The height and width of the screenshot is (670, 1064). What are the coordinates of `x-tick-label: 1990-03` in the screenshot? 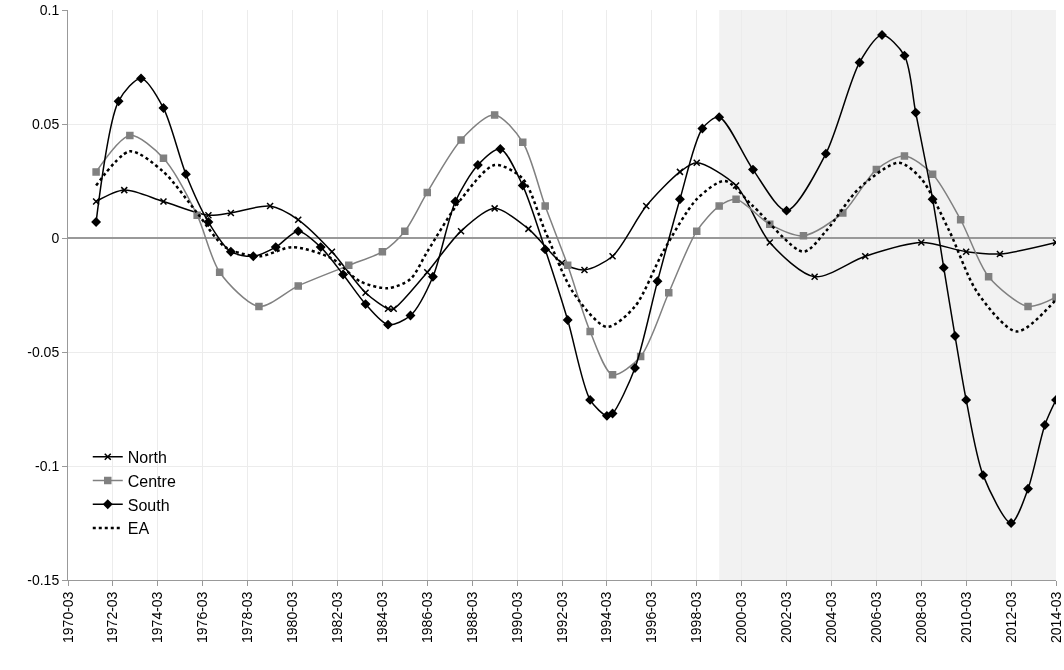 It's located at (516, 617).